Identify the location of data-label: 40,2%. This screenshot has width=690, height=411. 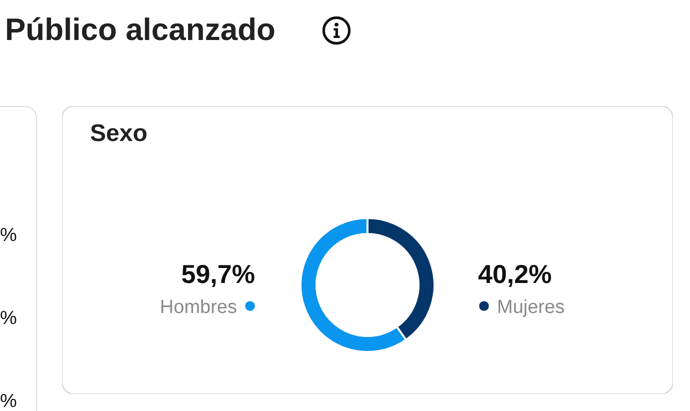
(515, 274).